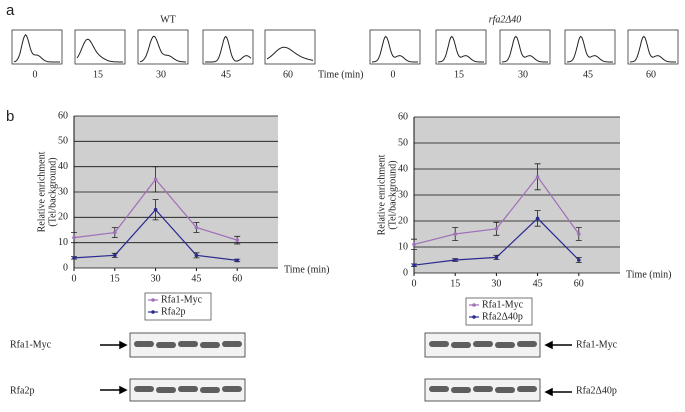 This screenshot has height=412, width=685. Describe the element at coordinates (168, 19) in the screenshot. I see `group-title: WT` at that location.